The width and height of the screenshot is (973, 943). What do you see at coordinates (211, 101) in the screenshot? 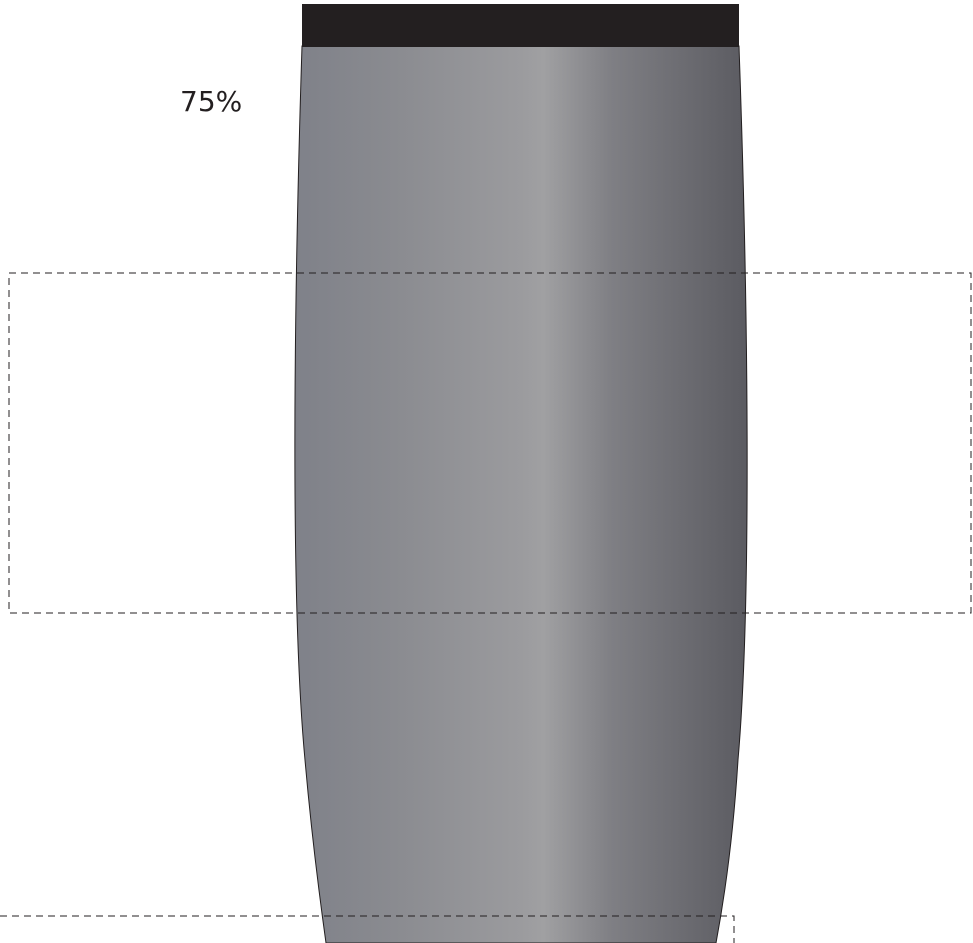
I see `zoom-level-label: 75%` at bounding box center [211, 101].